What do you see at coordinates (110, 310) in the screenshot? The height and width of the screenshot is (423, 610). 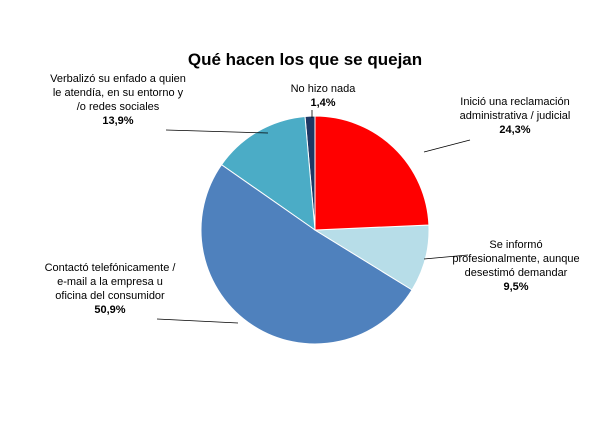 I see `value-label: 50,9%` at bounding box center [110, 310].